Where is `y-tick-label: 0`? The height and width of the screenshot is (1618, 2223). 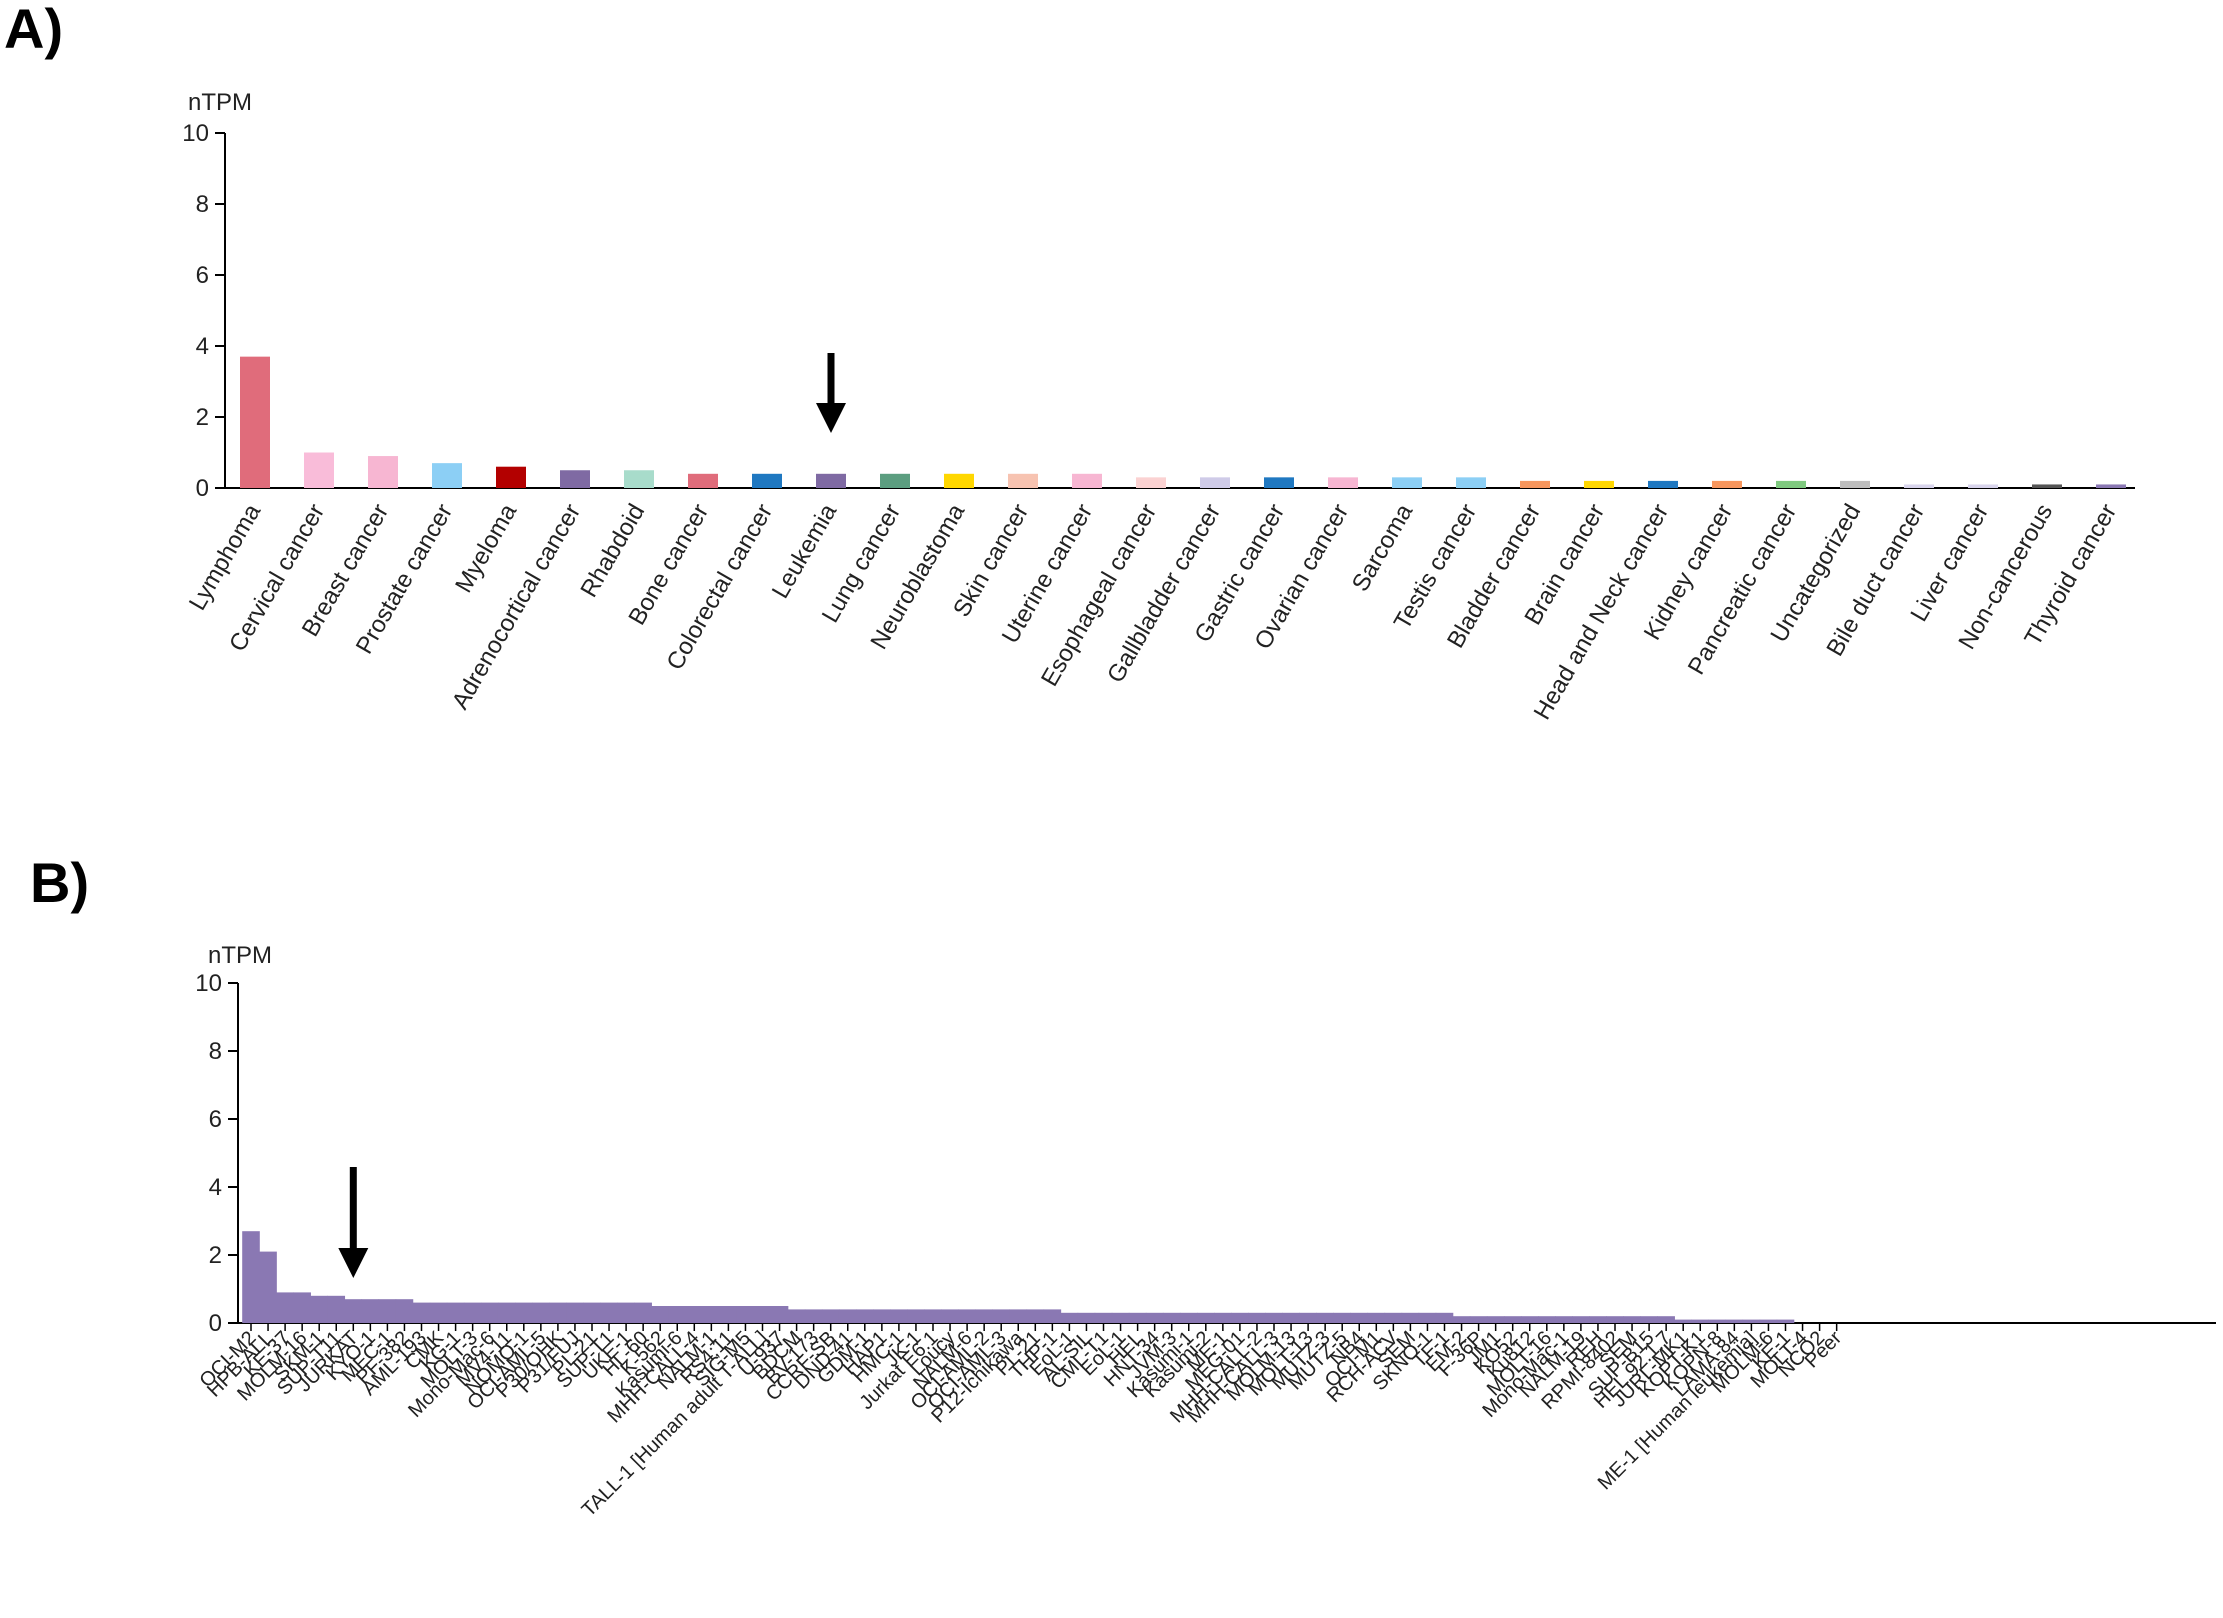
y-tick-label: 0 is located at coordinates (215, 1323).